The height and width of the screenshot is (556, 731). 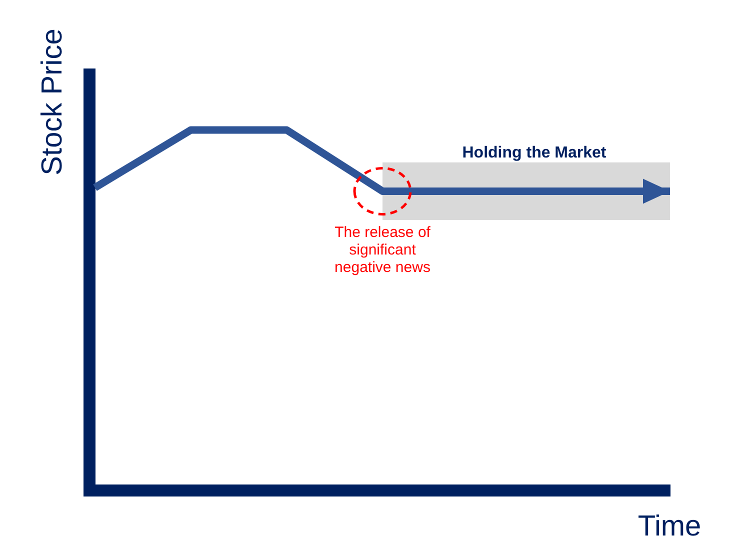 I want to click on annotation: The release of significant negative news, so click(x=383, y=250).